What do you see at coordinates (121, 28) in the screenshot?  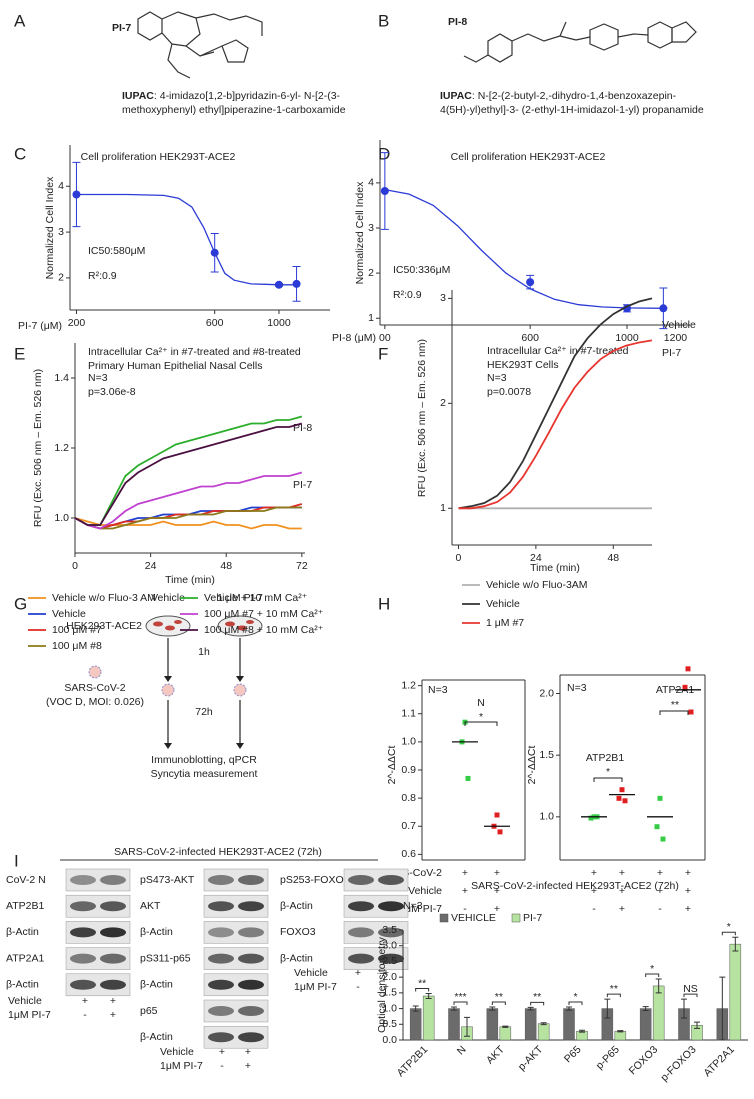 I see `compound-name: PI-7` at bounding box center [121, 28].